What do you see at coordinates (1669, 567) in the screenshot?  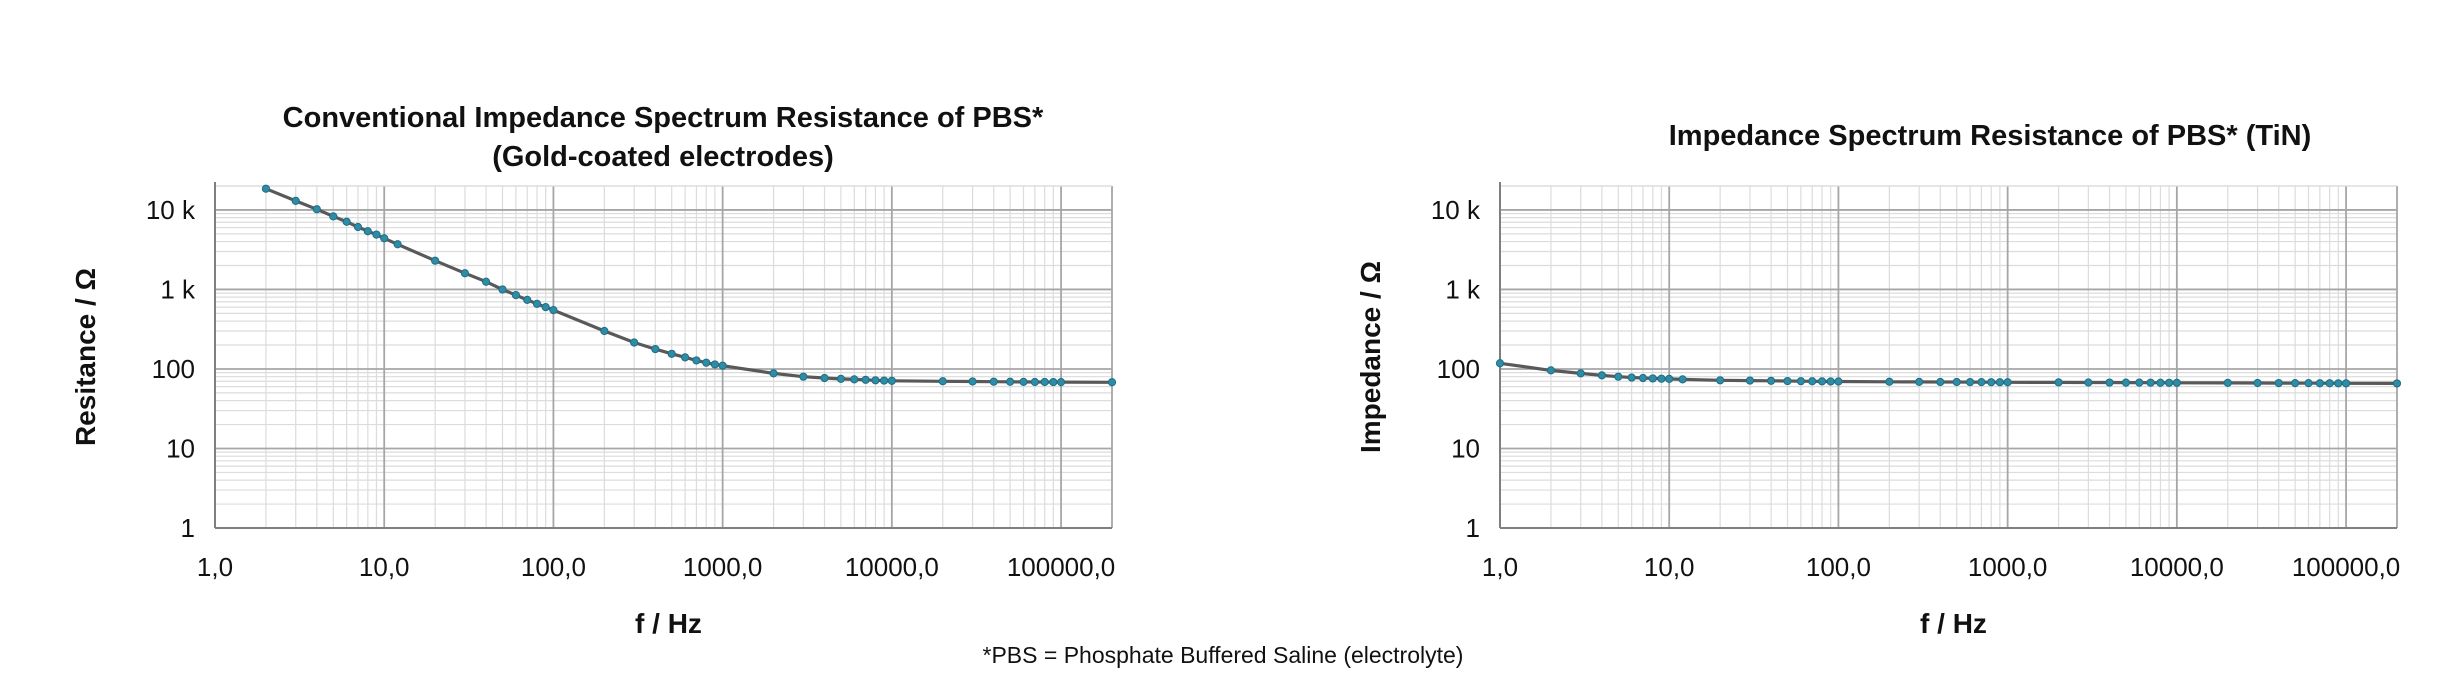 I see `x-tick-label: 10,0` at bounding box center [1669, 567].